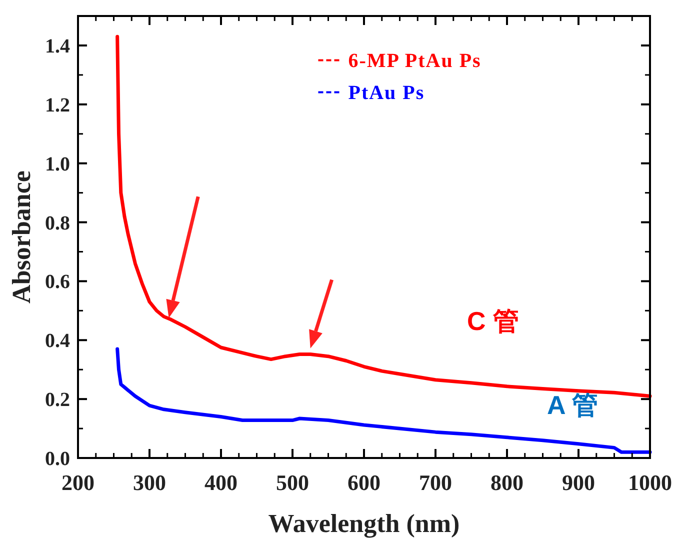  Describe the element at coordinates (415, 61) in the screenshot. I see `legend-label: 6-MP PtAu Ps` at that location.